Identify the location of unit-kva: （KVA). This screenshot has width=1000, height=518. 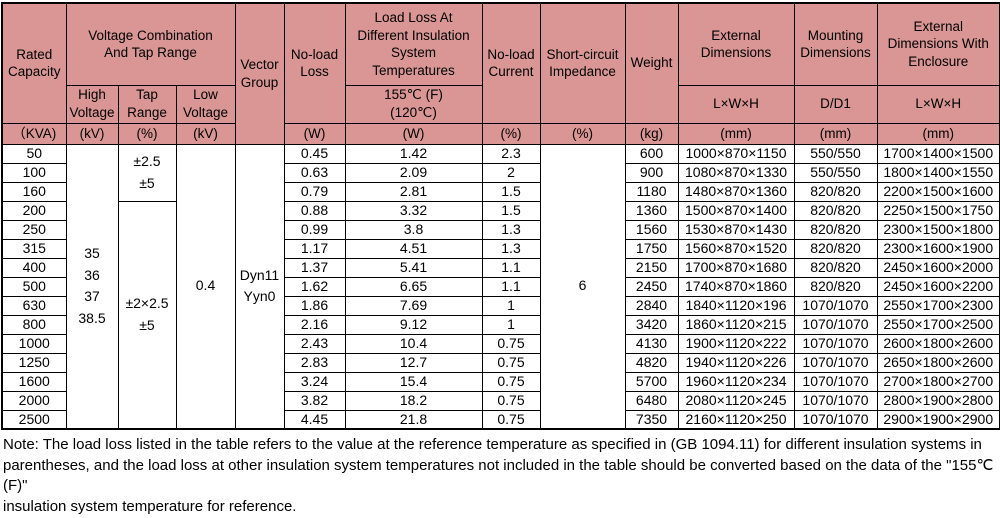
(34, 133).